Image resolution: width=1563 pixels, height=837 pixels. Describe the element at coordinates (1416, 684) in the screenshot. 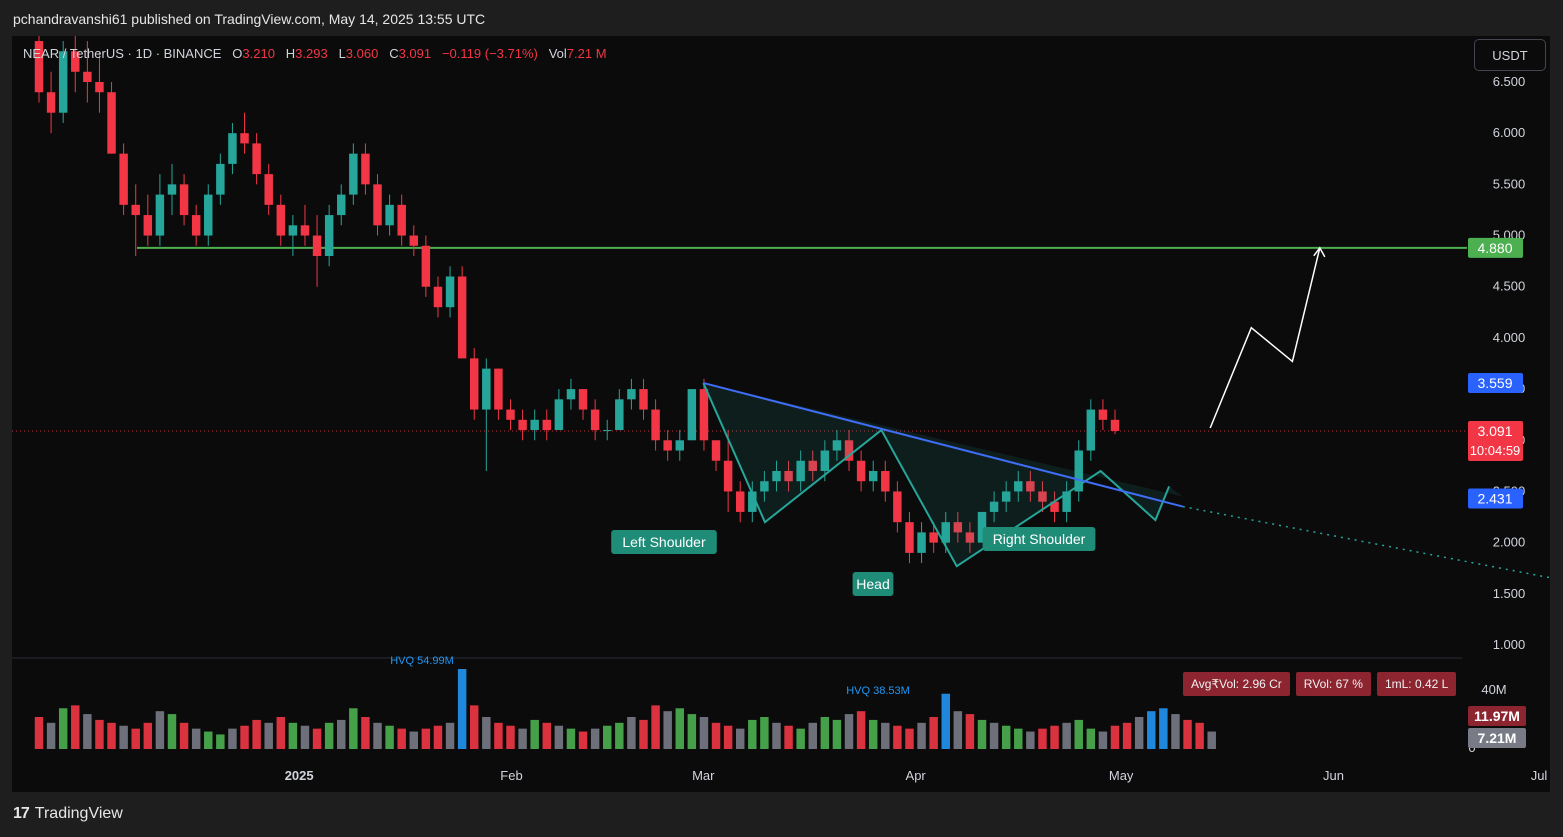

I see `one-ml-badge: 1mL: 0.42 L` at that location.